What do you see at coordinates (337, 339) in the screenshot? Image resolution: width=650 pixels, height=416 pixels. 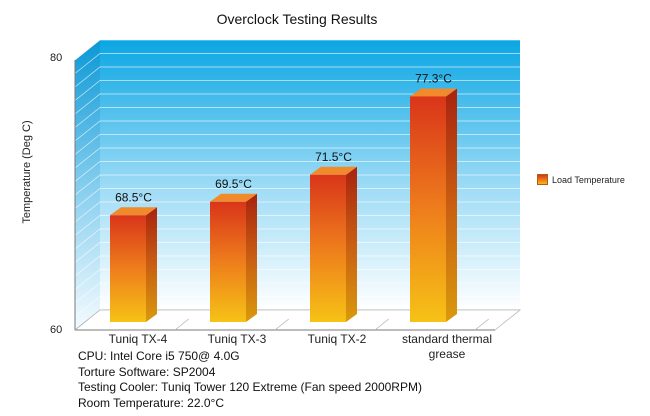 I see `x-tick-label: Tuniq TX-2` at bounding box center [337, 339].